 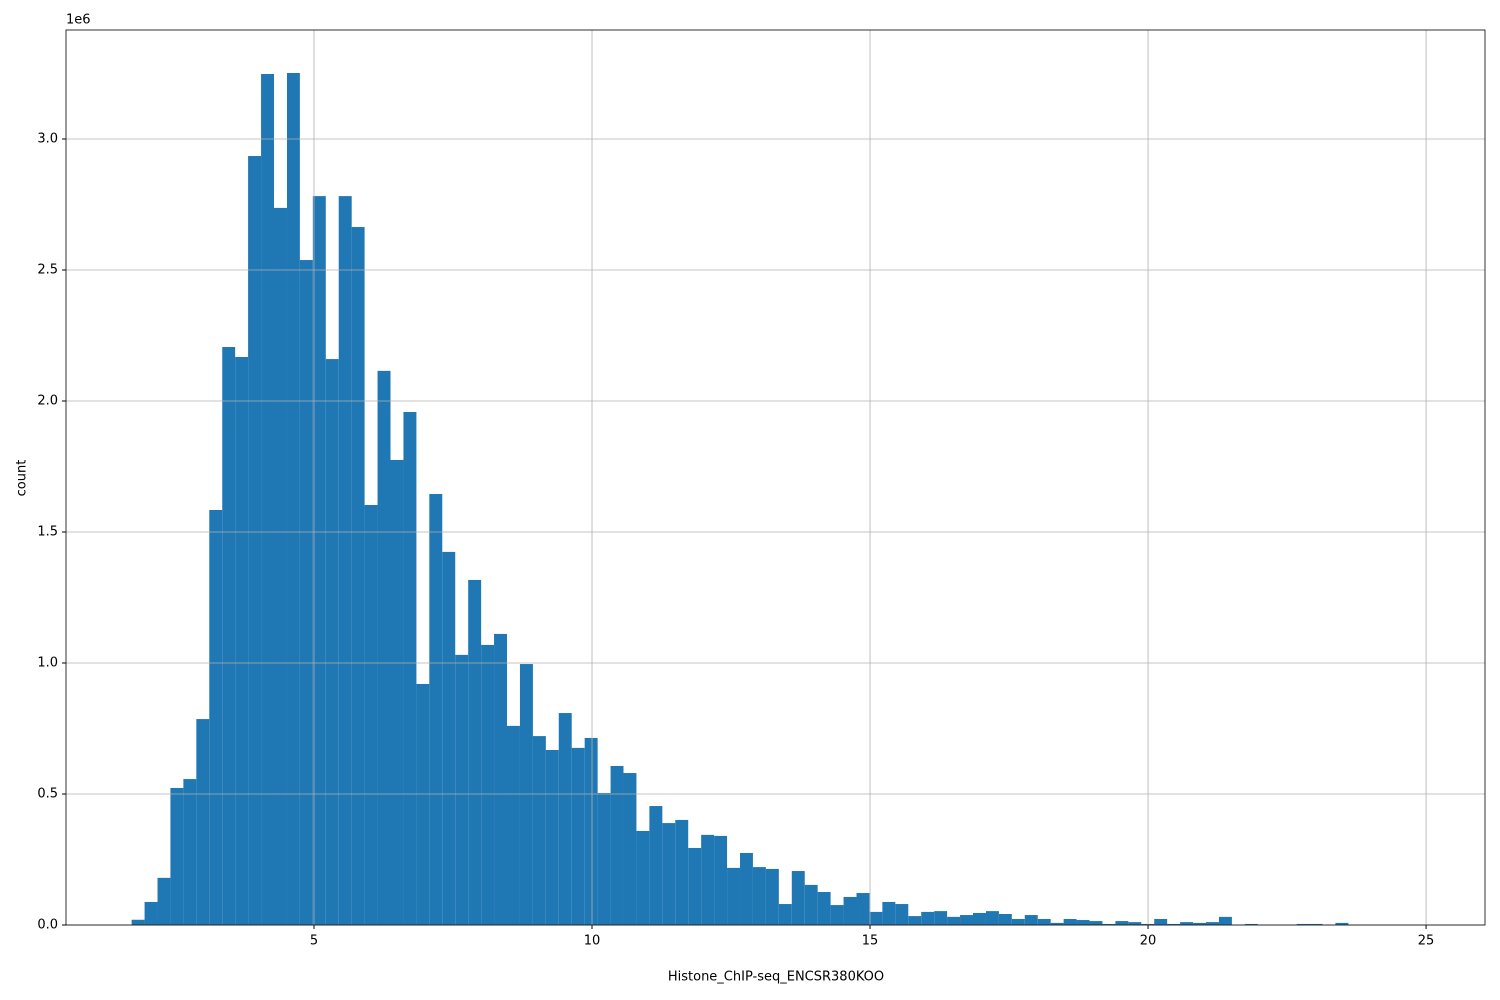 I want to click on y-tick-label: 2.0, so click(x=47, y=400).